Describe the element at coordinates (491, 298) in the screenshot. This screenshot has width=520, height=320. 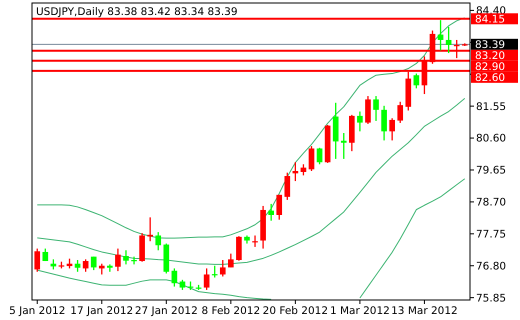
I see `y-tick-label: 75.85` at that location.